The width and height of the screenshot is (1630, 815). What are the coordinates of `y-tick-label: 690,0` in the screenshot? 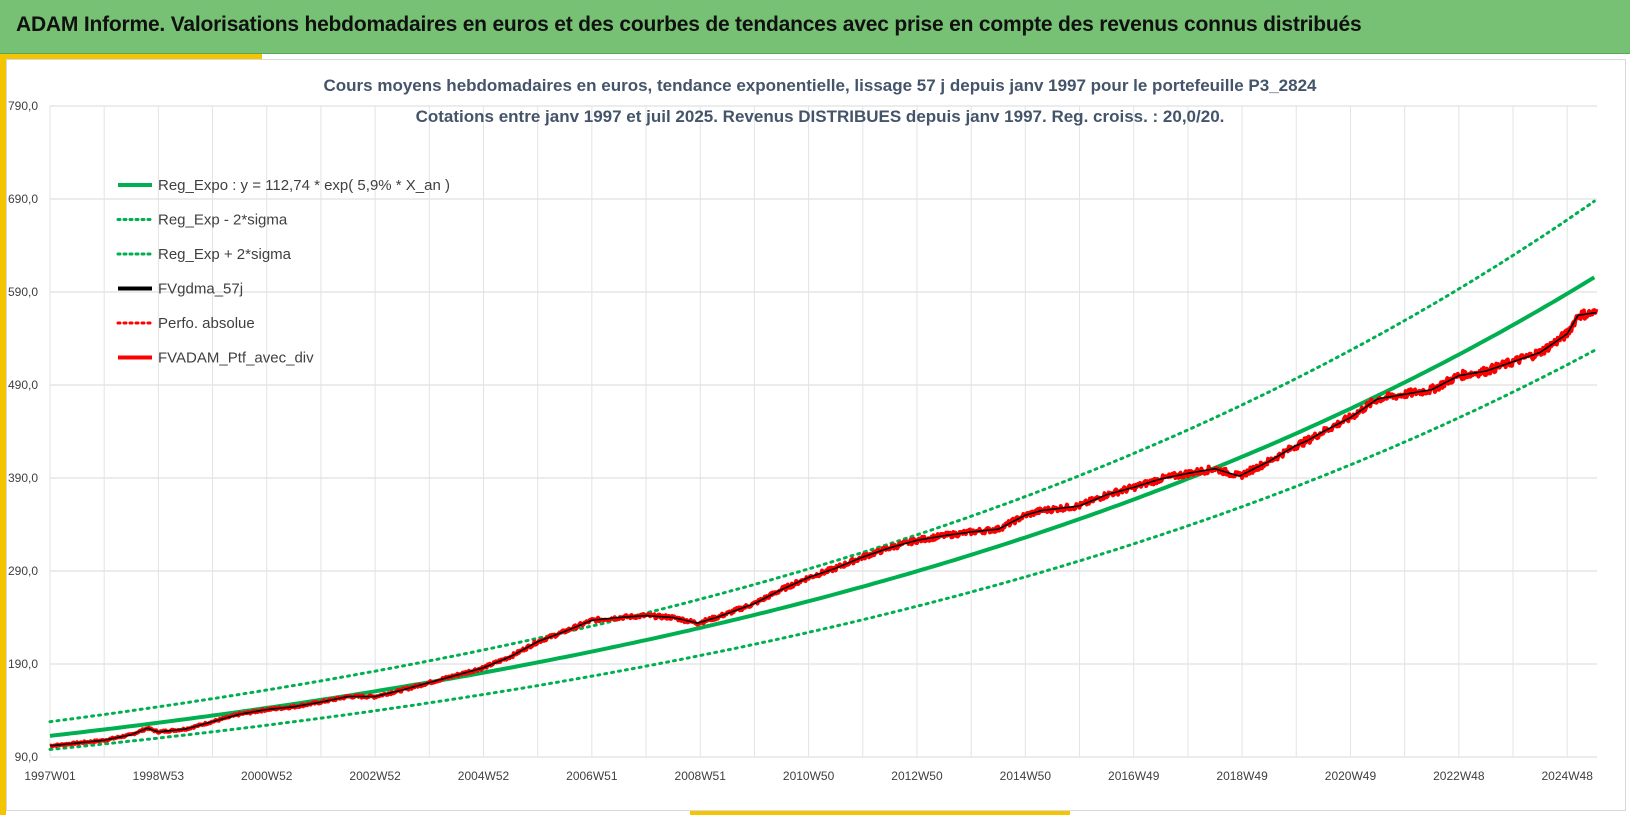 It's located at (23, 199).